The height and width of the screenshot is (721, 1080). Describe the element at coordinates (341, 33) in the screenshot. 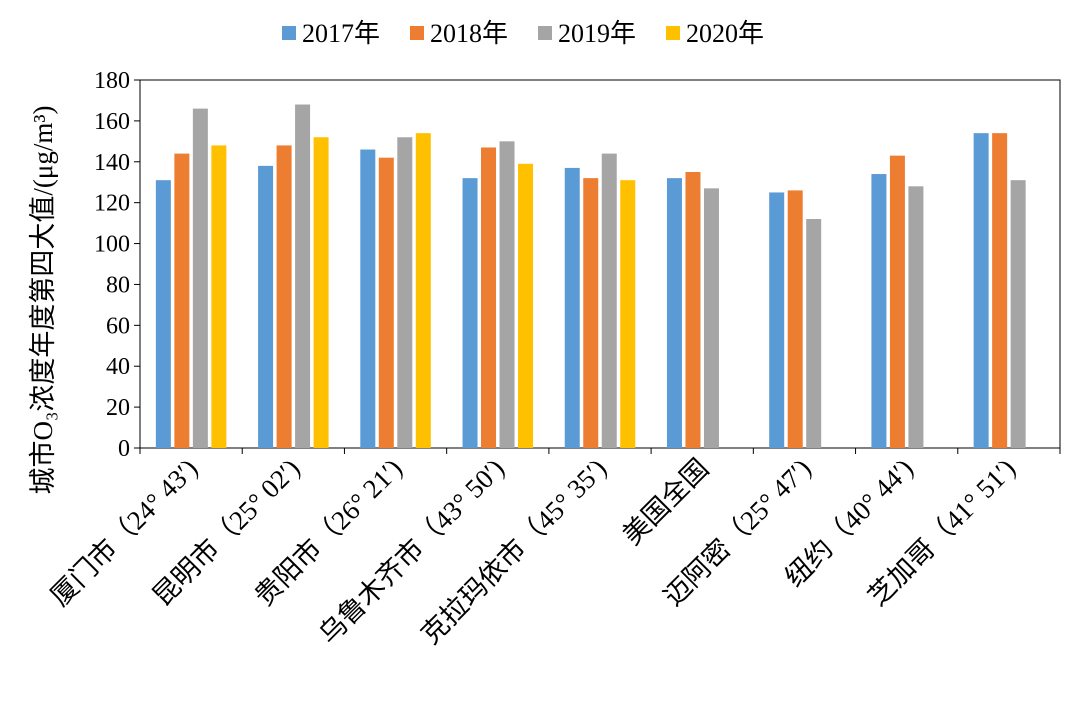

I see `legend-label: 2017年` at that location.